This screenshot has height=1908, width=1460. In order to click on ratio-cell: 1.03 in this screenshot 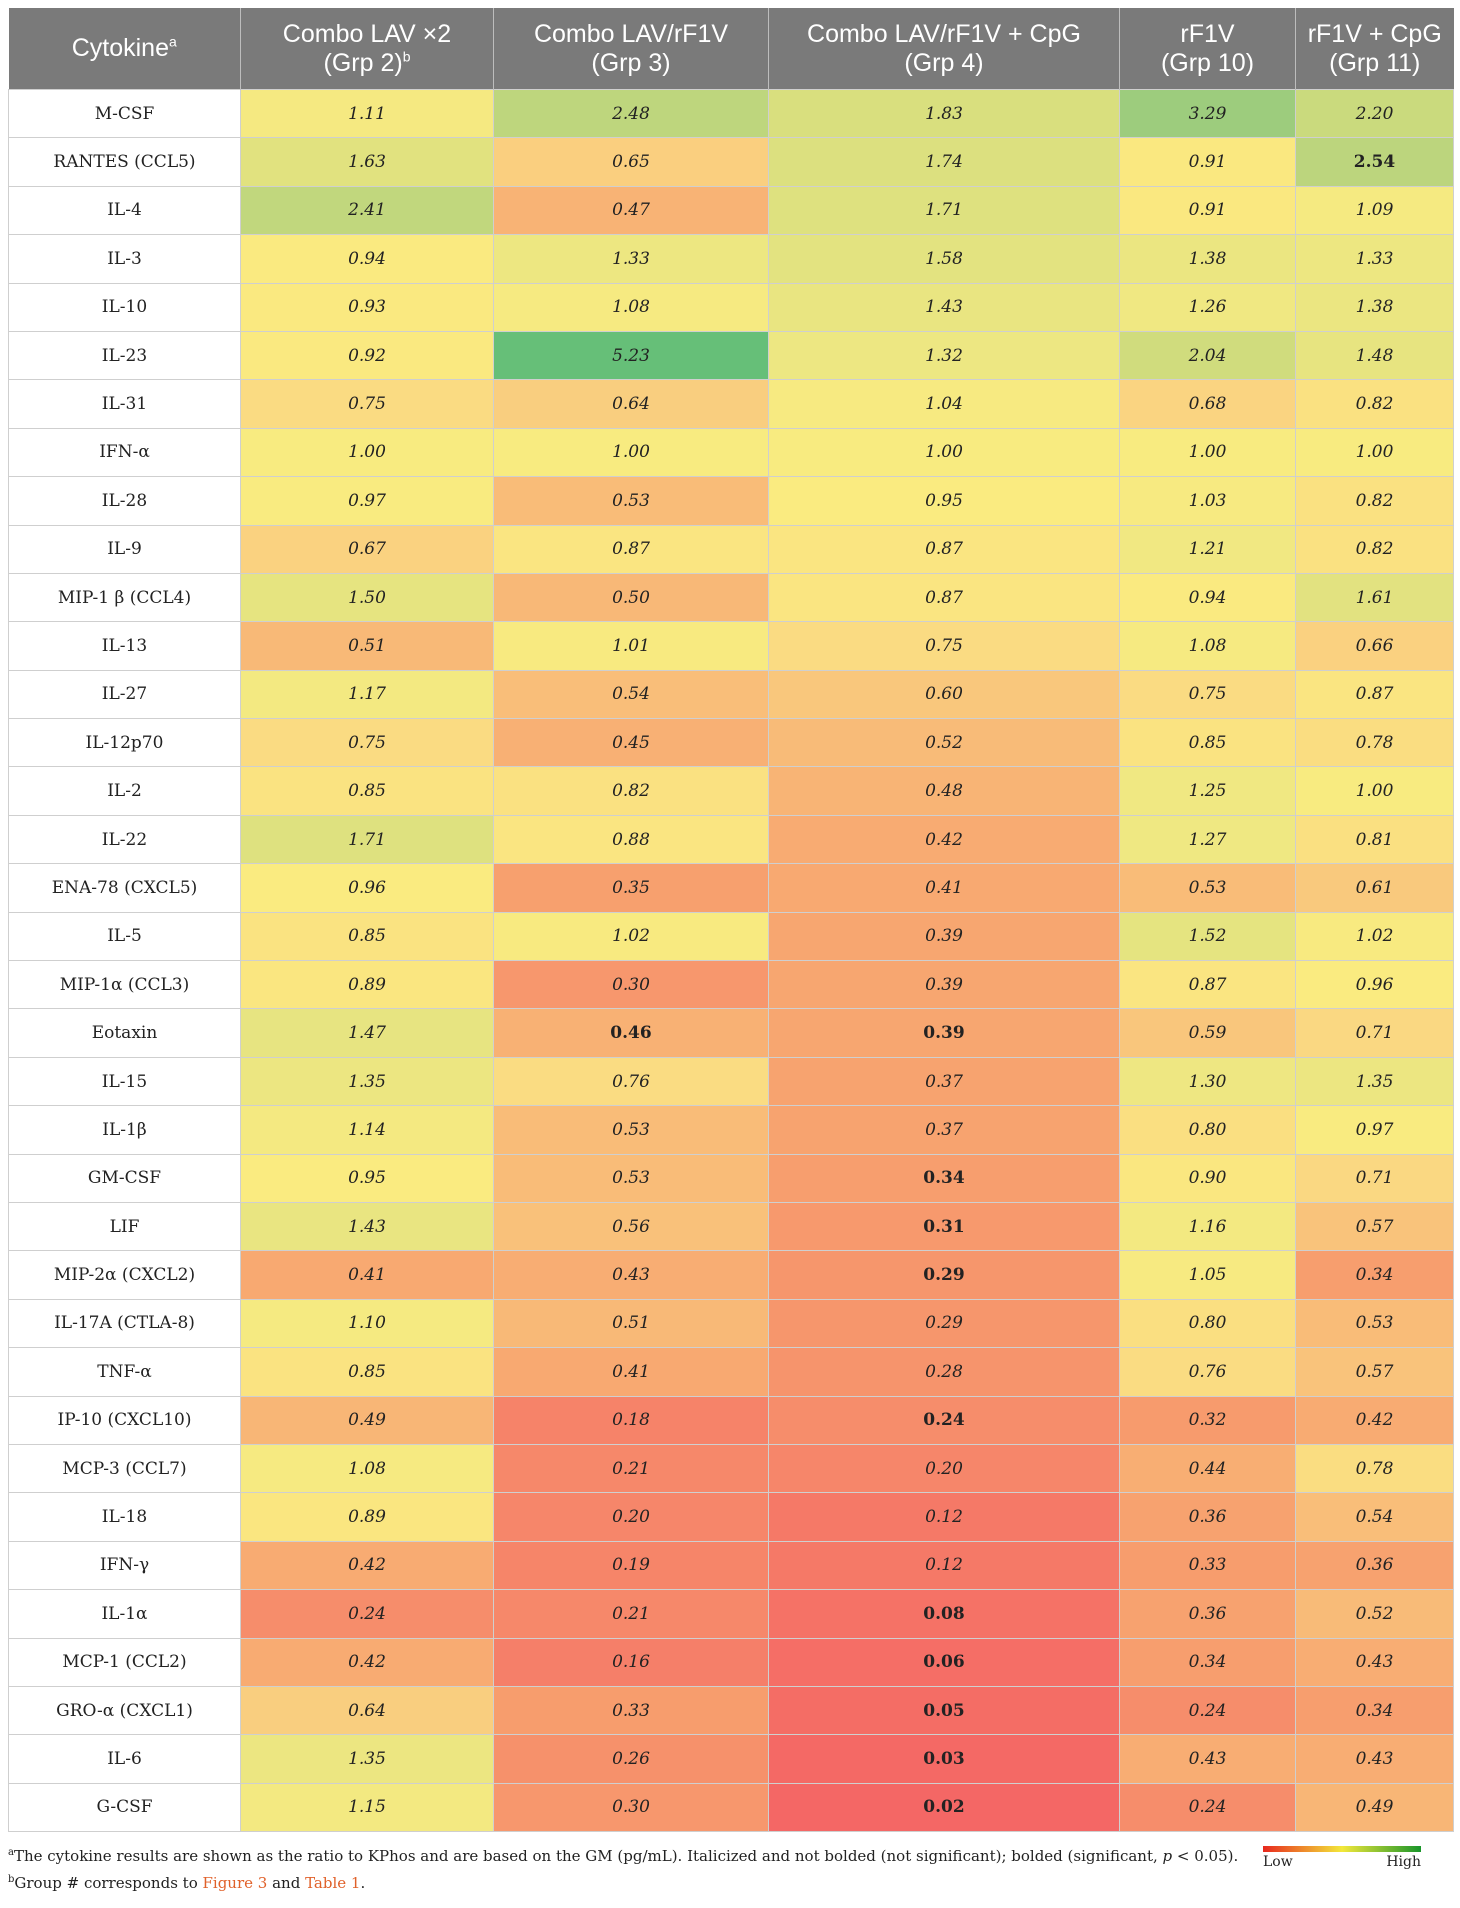, I will do `click(1207, 501)`.